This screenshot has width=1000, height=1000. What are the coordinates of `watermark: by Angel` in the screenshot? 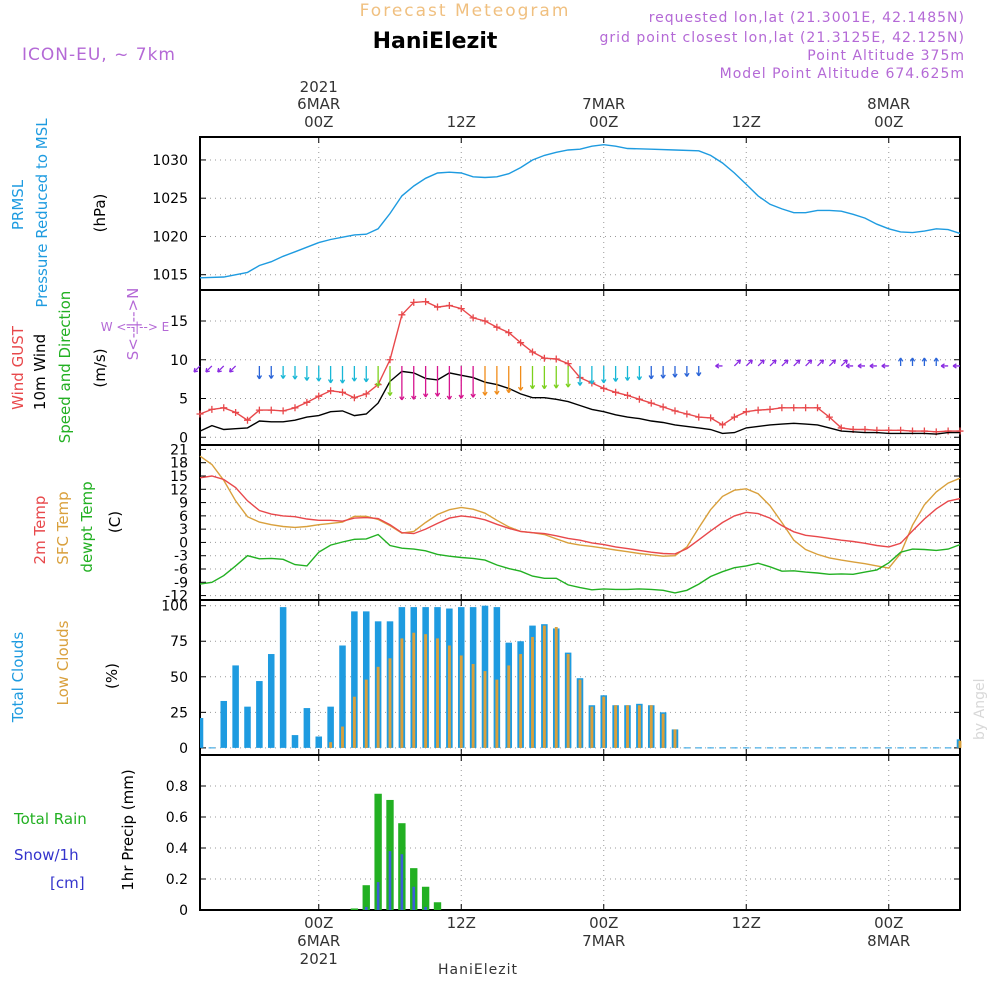 It's located at (980, 709).